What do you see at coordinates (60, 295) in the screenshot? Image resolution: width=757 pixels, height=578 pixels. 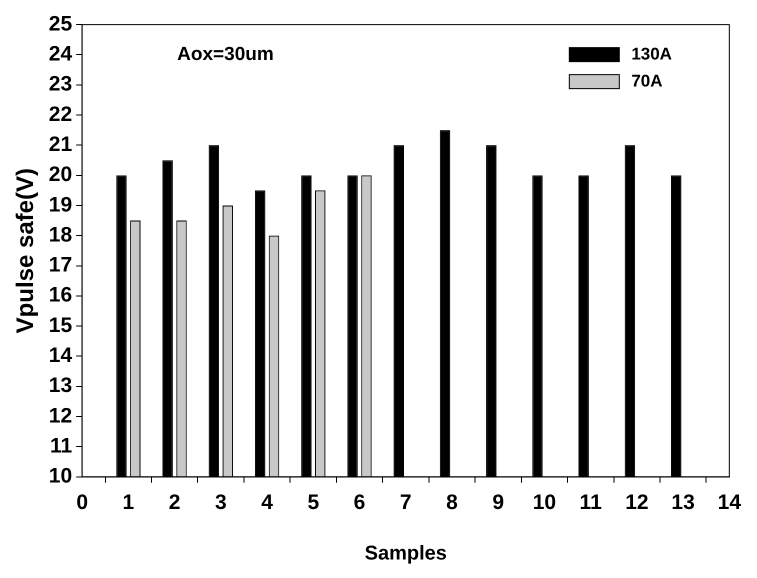 I see `y-tick-label: 16` at bounding box center [60, 295].